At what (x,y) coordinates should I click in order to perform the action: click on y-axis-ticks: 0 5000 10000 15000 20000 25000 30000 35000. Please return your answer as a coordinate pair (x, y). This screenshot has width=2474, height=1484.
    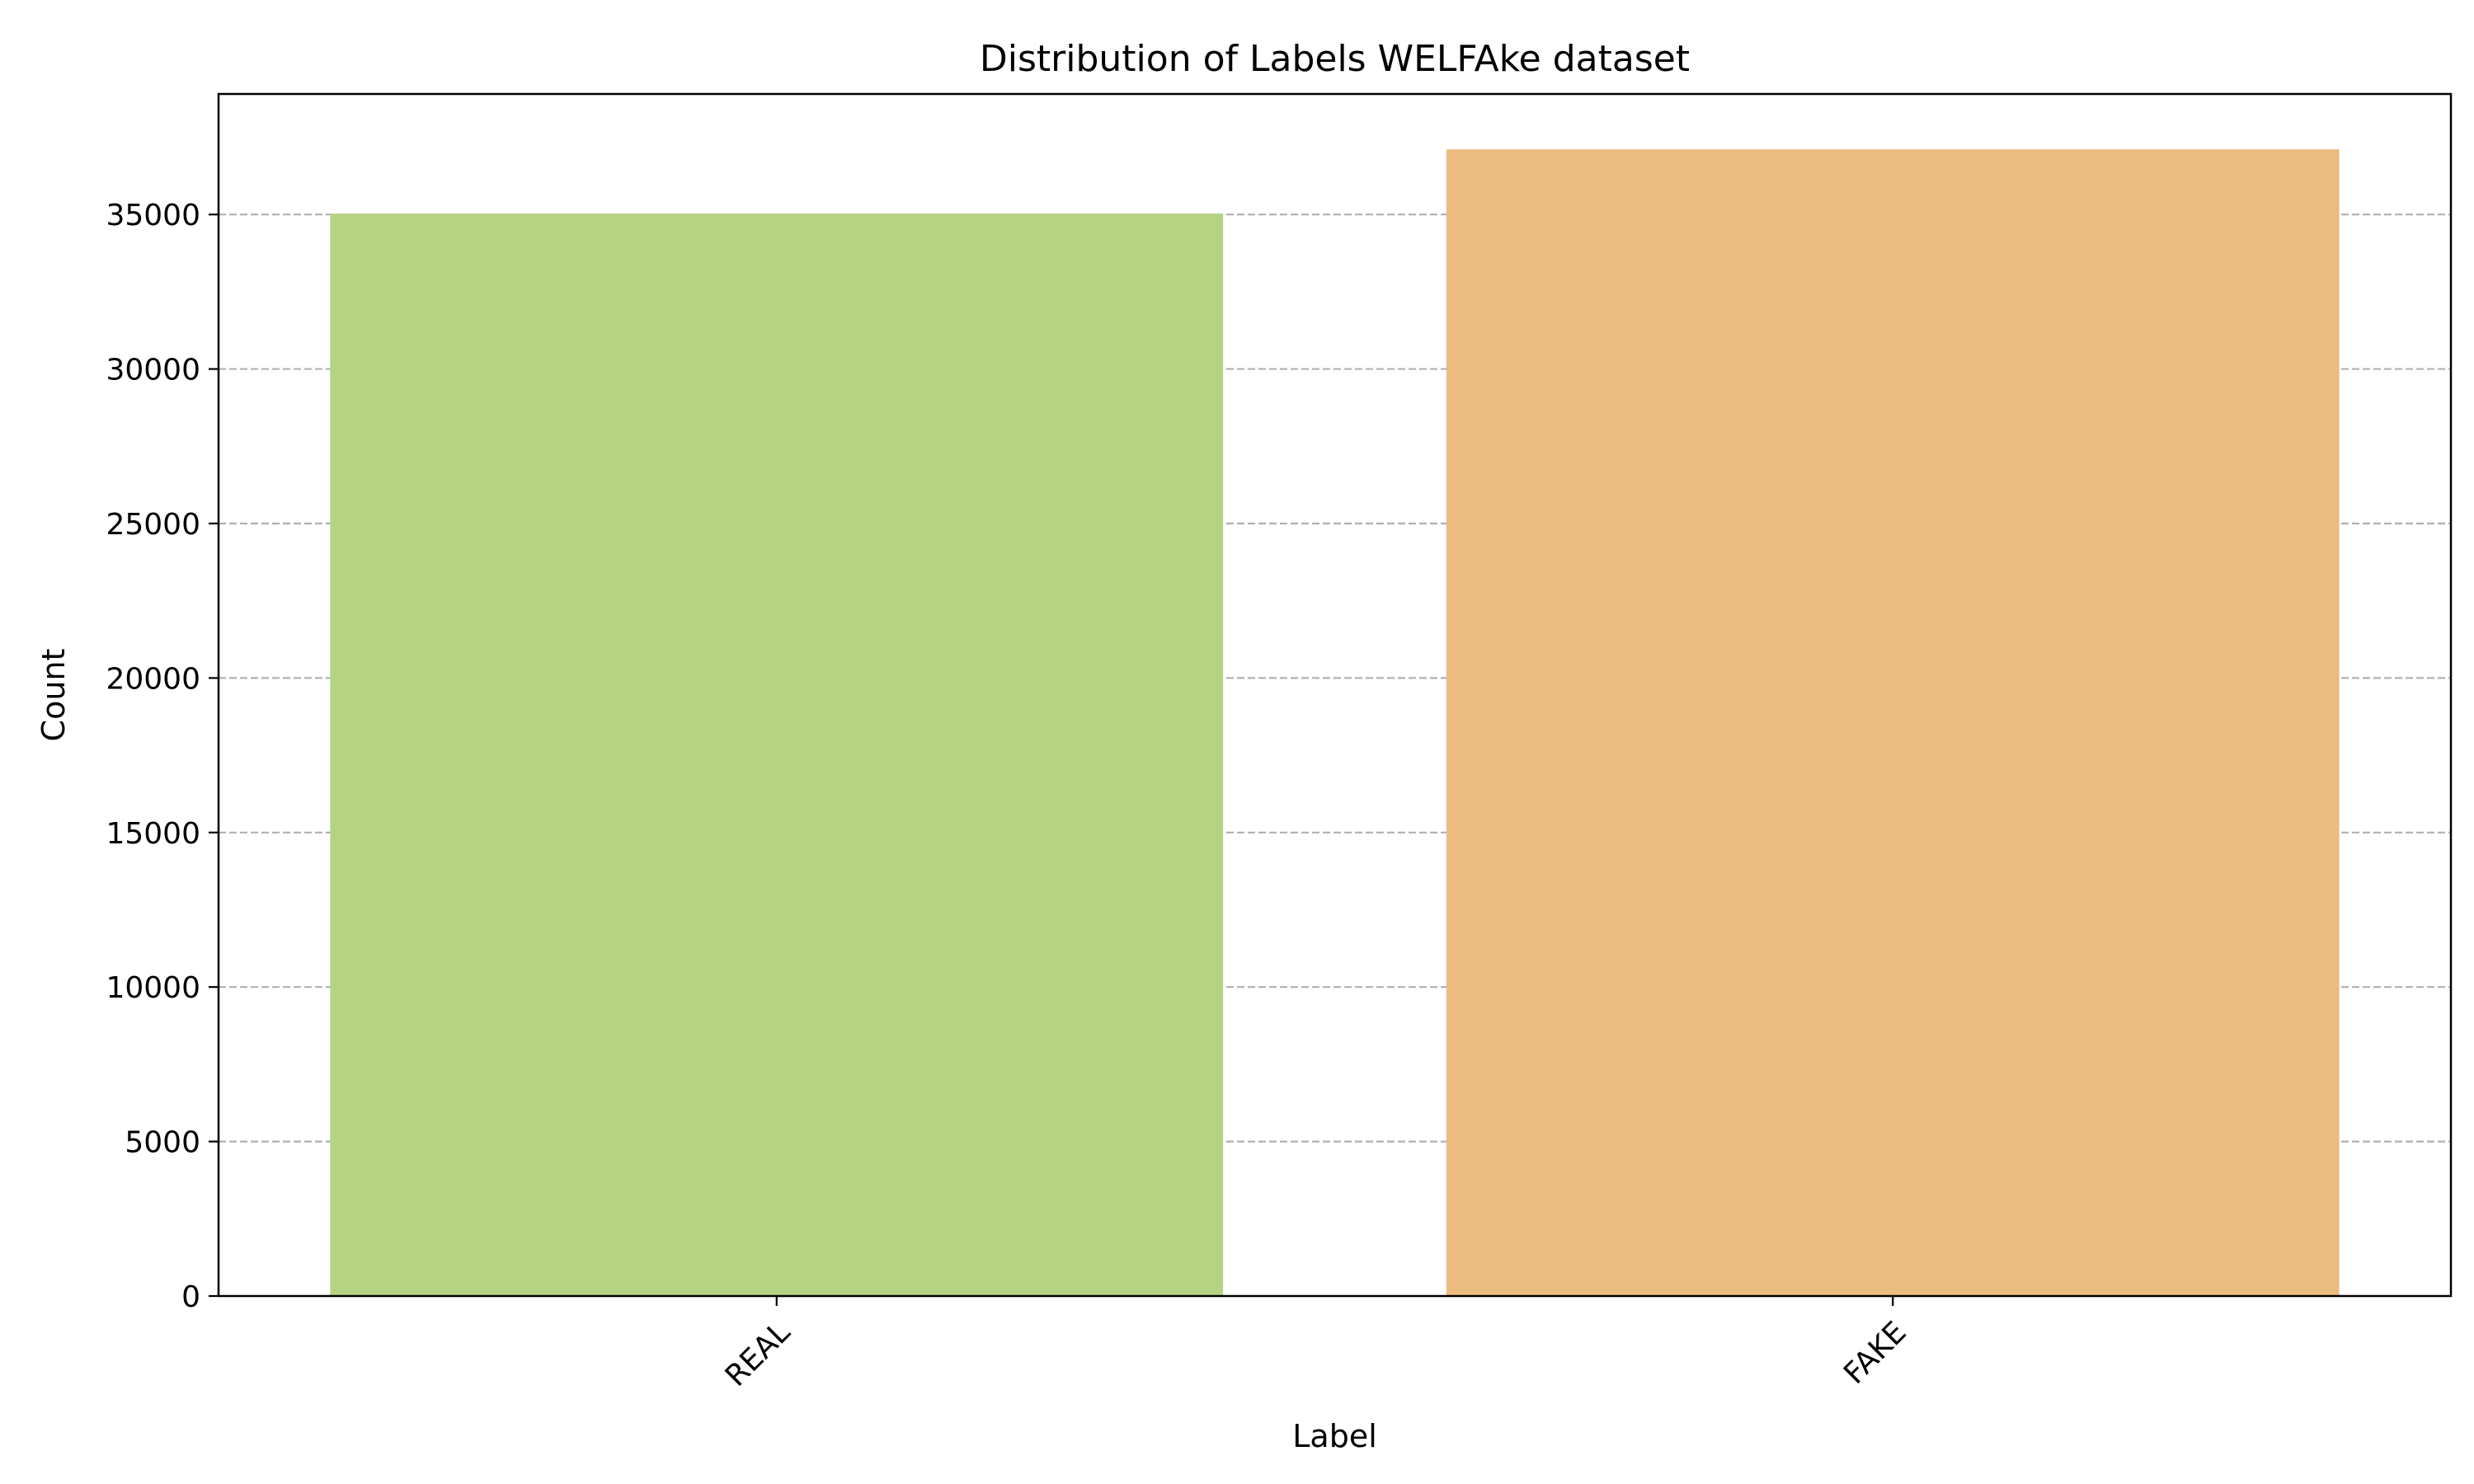
    Looking at the image, I should click on (162, 756).